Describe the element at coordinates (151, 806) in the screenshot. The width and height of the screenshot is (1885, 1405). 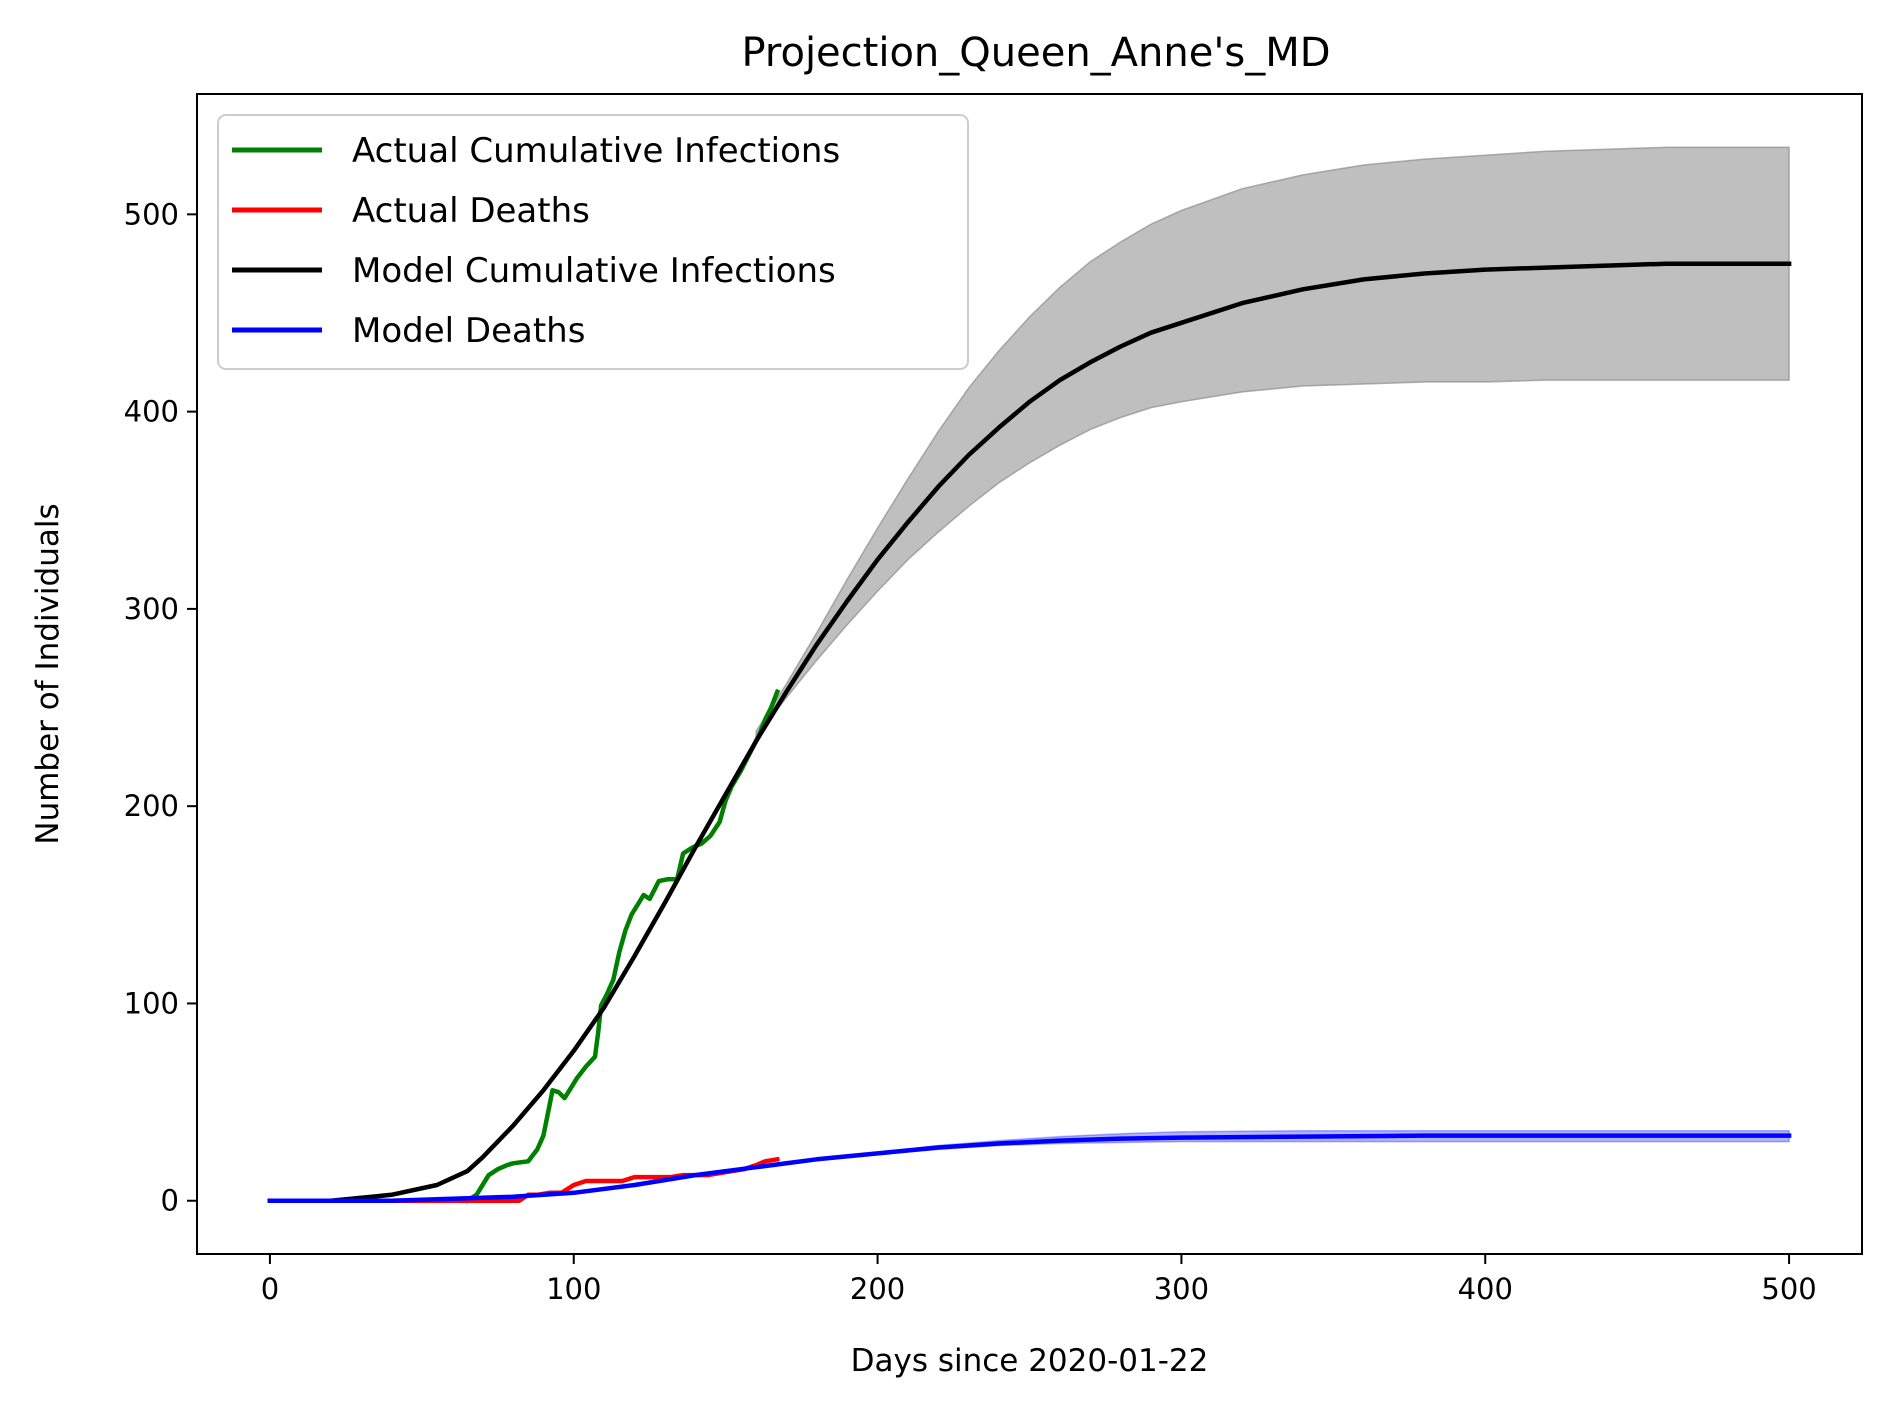
I see `y-tick-label: 200` at that location.